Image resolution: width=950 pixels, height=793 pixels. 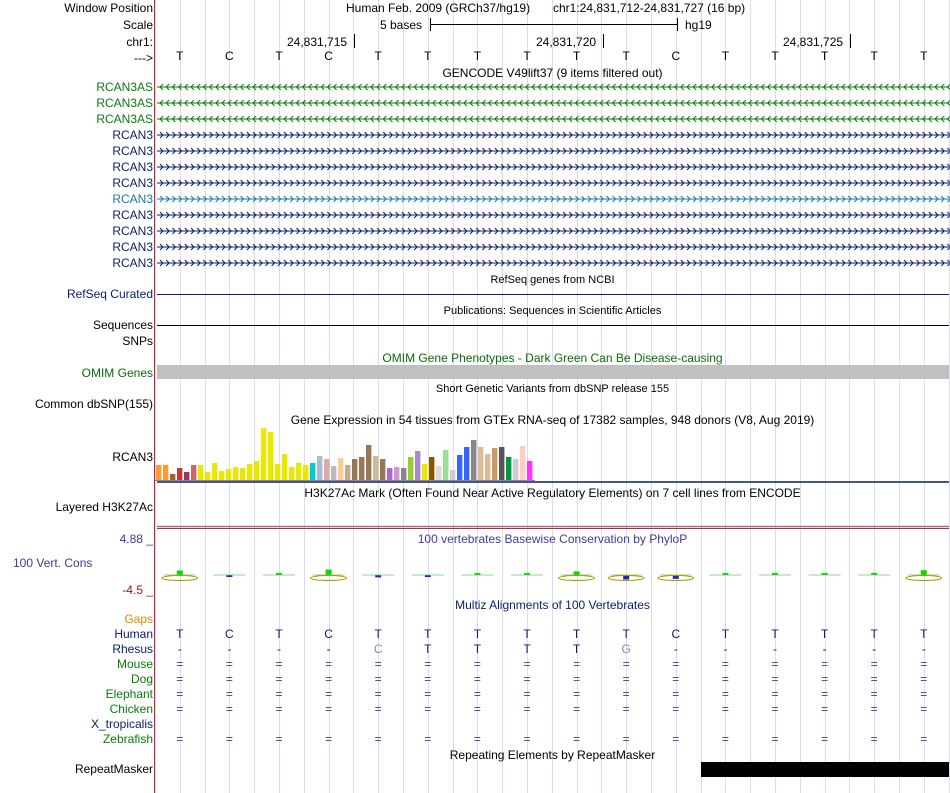 I want to click on omim-genes-label: OMIM Genes, so click(x=117, y=373).